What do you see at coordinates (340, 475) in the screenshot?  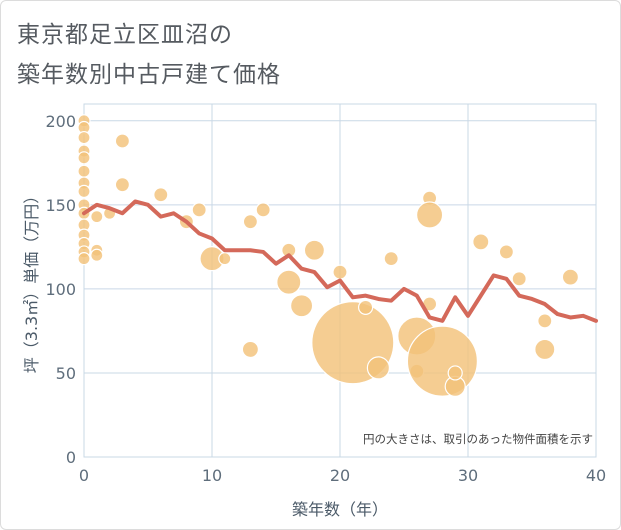 I see `x-tick-label: 20` at bounding box center [340, 475].